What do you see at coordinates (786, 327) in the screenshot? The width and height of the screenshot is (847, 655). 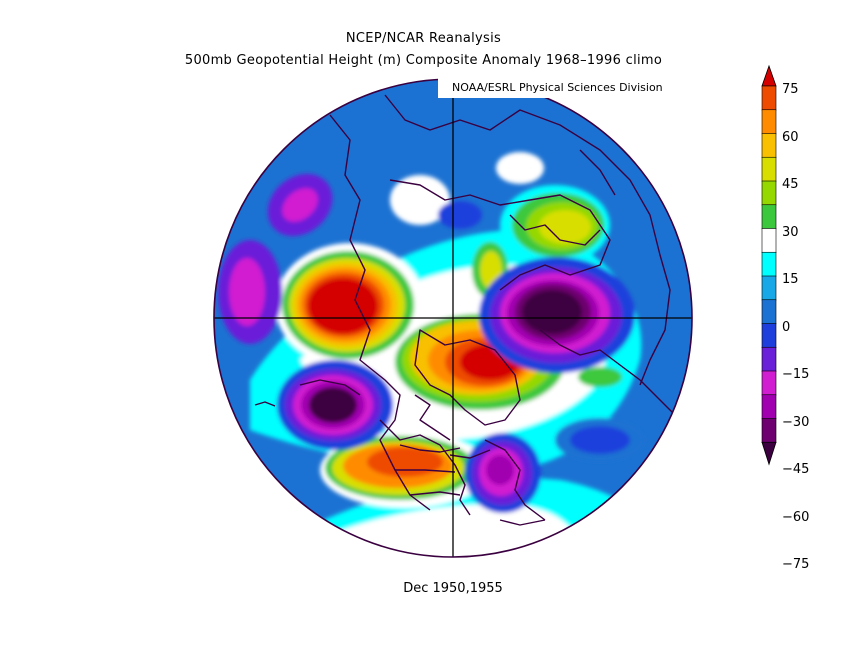 I see `colorbar-tick-label: 0` at bounding box center [786, 327].